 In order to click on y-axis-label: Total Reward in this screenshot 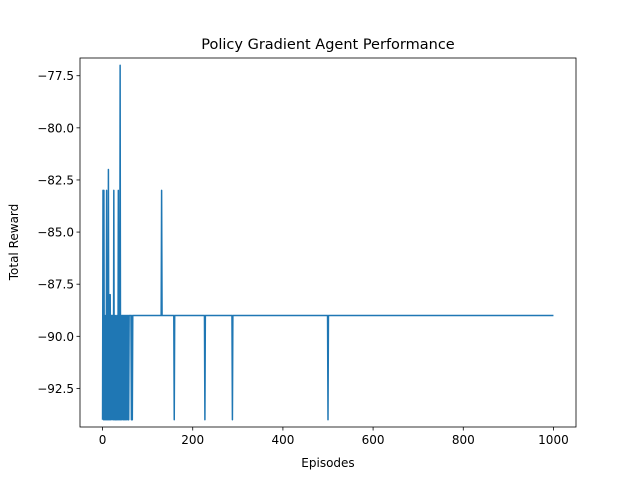, I will do `click(14, 243)`.